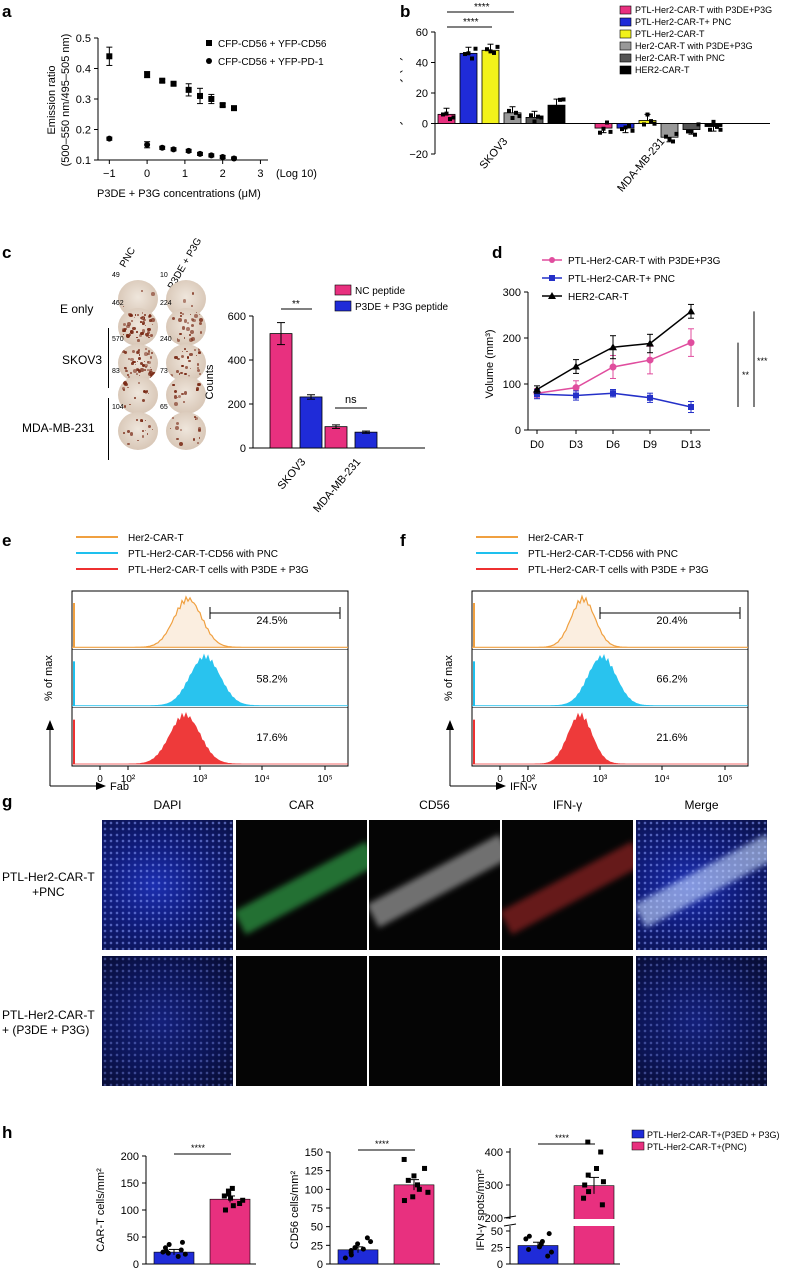 The height and width of the screenshot is (1274, 799). I want to click on plate-row-label-skov3: SKOV3, so click(82, 360).